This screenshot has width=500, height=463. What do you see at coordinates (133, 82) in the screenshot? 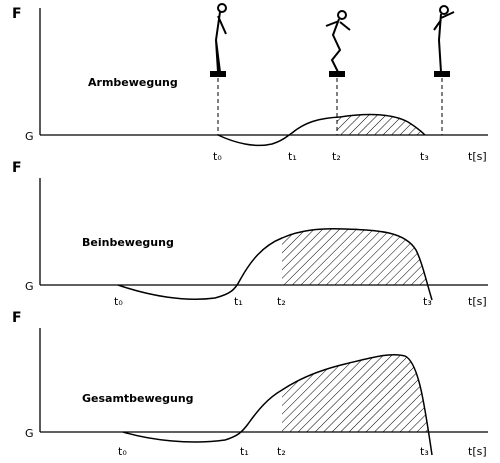
I see `panel-title: Armbewegung` at bounding box center [133, 82].